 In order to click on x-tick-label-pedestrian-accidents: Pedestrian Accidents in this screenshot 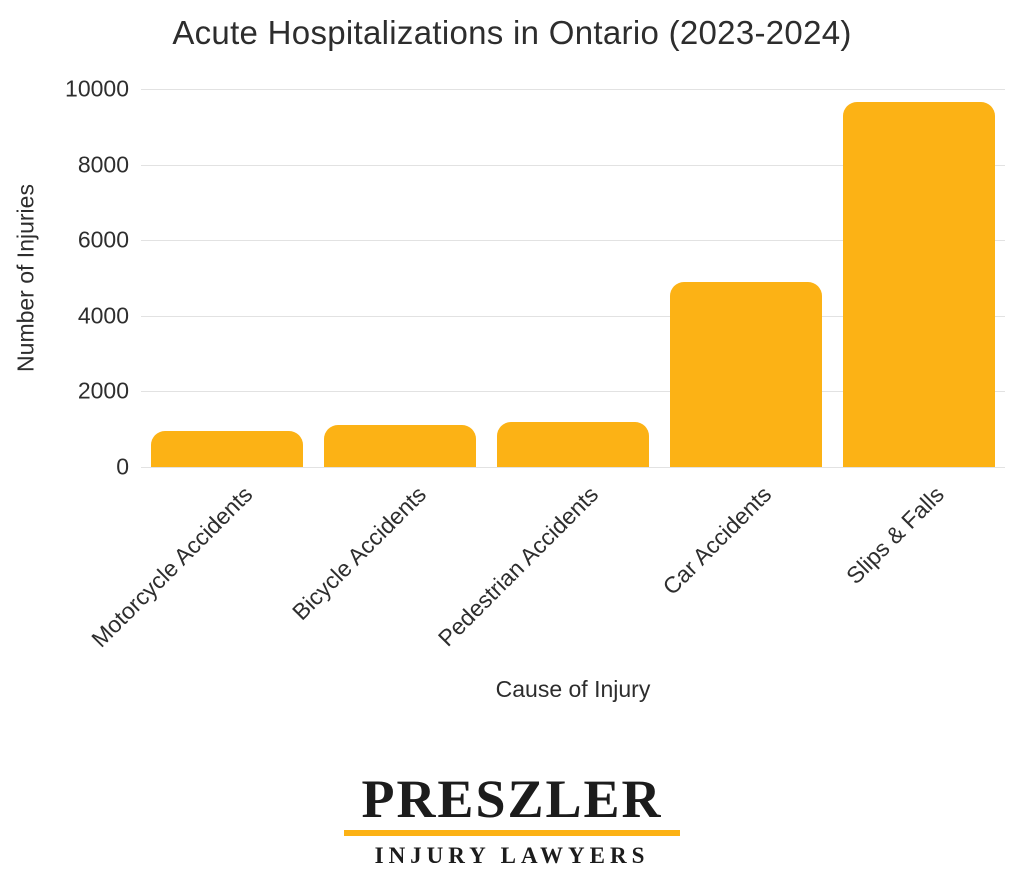, I will do `click(518, 566)`.